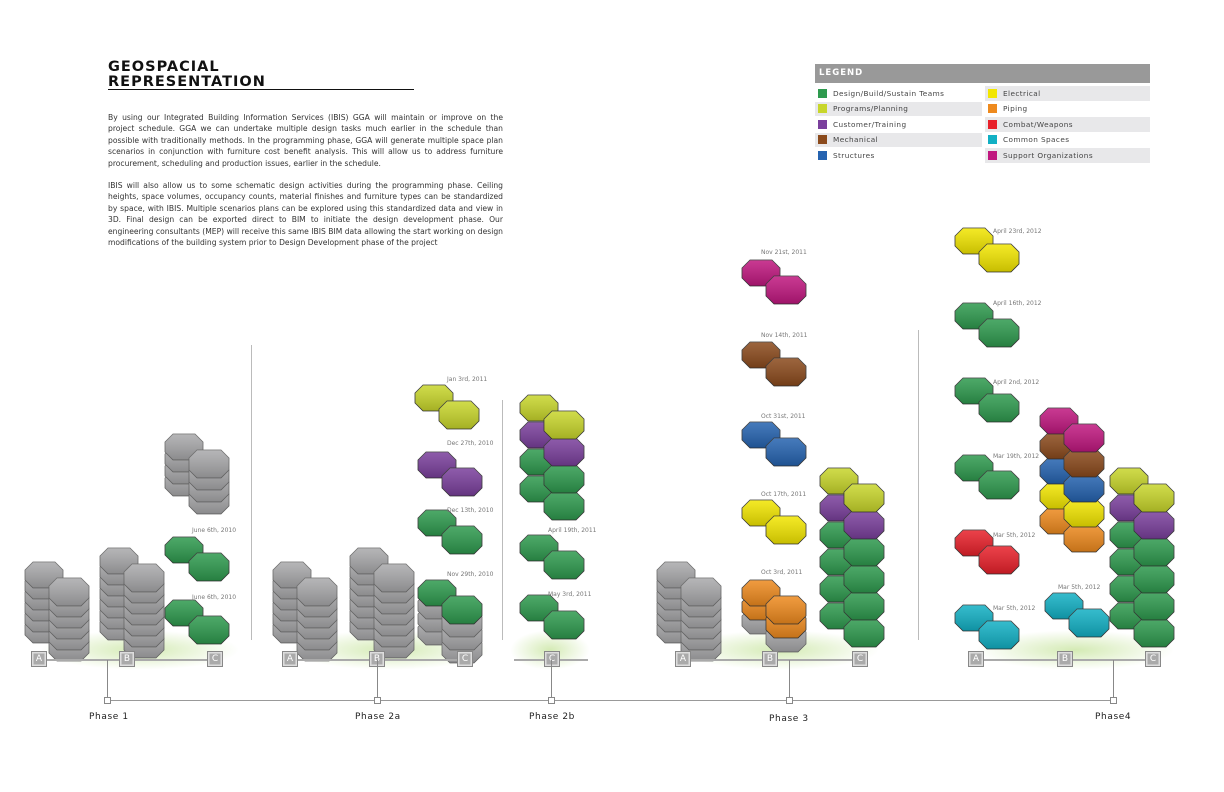  What do you see at coordinates (261, 89) in the screenshot?
I see `title-underline` at bounding box center [261, 89].